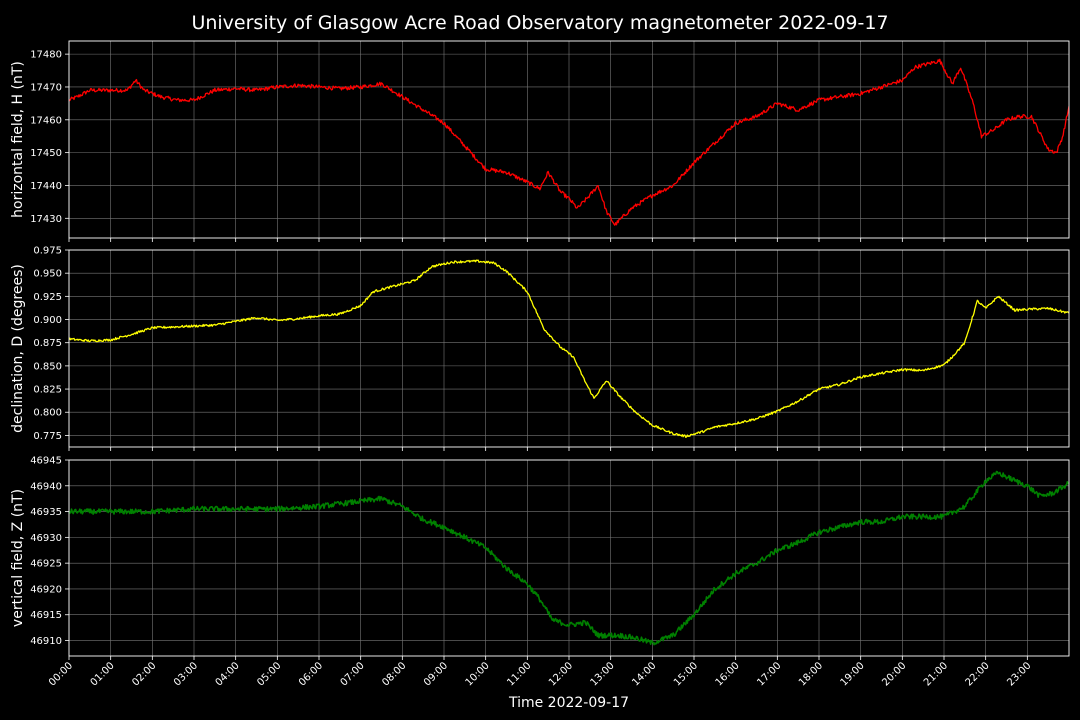 This screenshot has width=1080, height=720. What do you see at coordinates (47, 413) in the screenshot?
I see `y-tick-label: 0.800` at bounding box center [47, 413].